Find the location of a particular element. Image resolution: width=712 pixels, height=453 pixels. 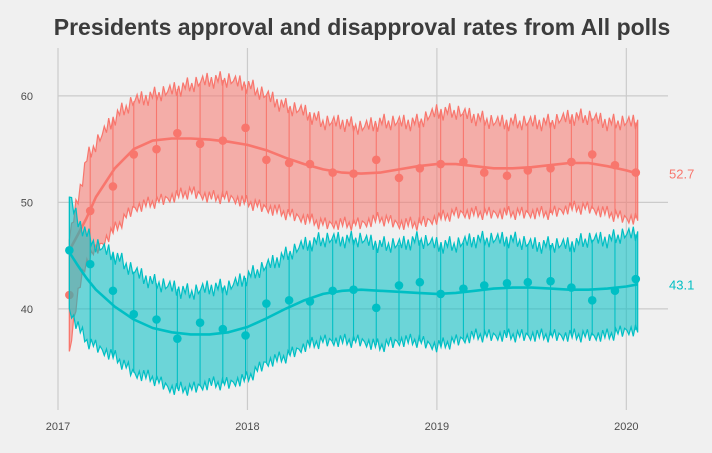

x-tick-label-2017: 2017 is located at coordinates (58, 427).